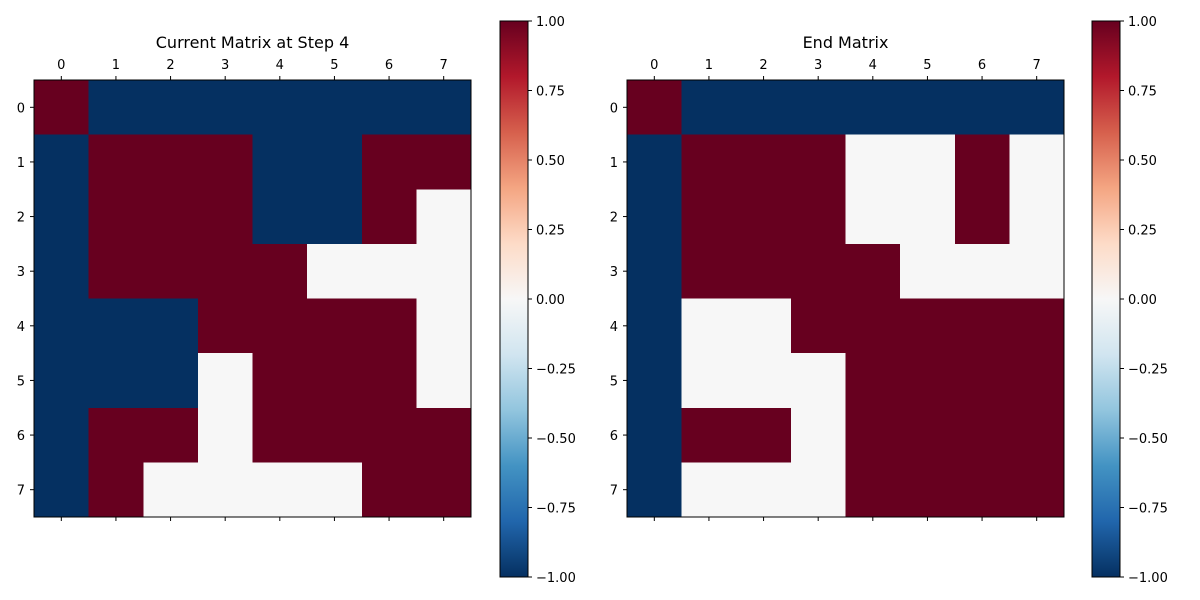 The image size is (1200, 600). I want to click on heatmap-cell-r1-c5, so click(335, 162).